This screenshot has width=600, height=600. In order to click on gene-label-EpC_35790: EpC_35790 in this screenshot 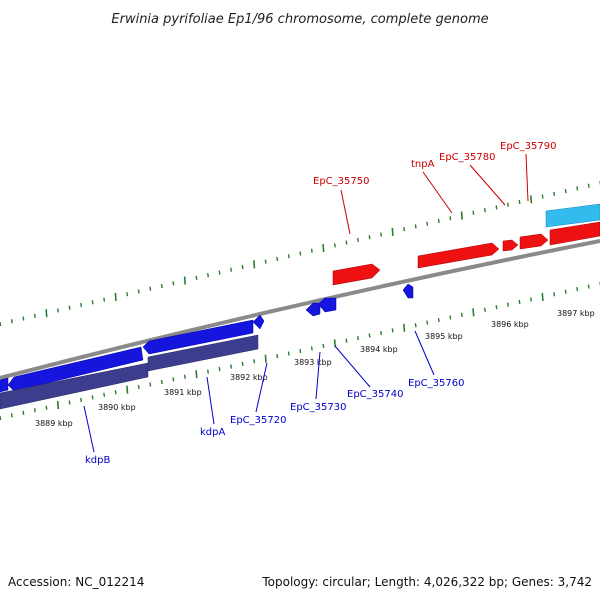, I will do `click(528, 146)`.